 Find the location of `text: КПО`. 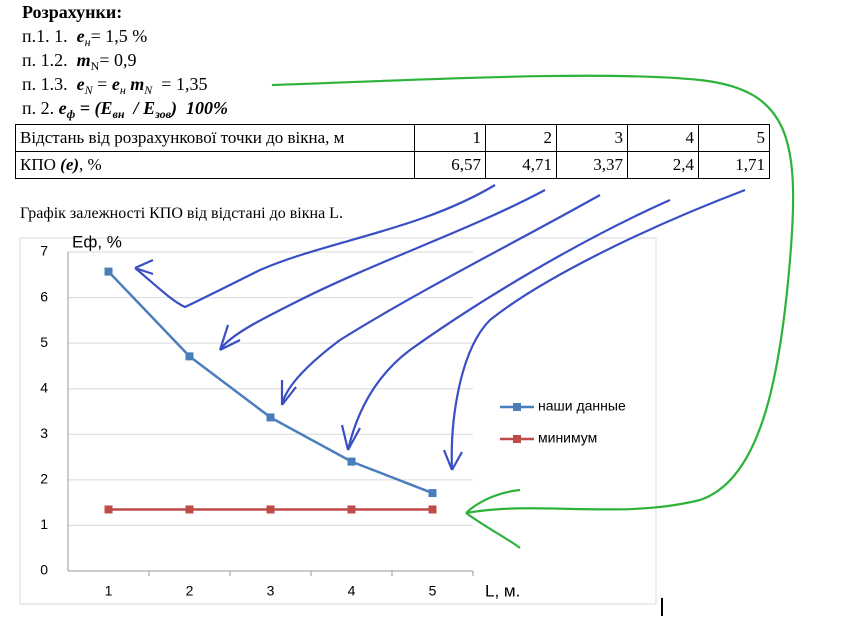

text: КПО is located at coordinates (40, 164).